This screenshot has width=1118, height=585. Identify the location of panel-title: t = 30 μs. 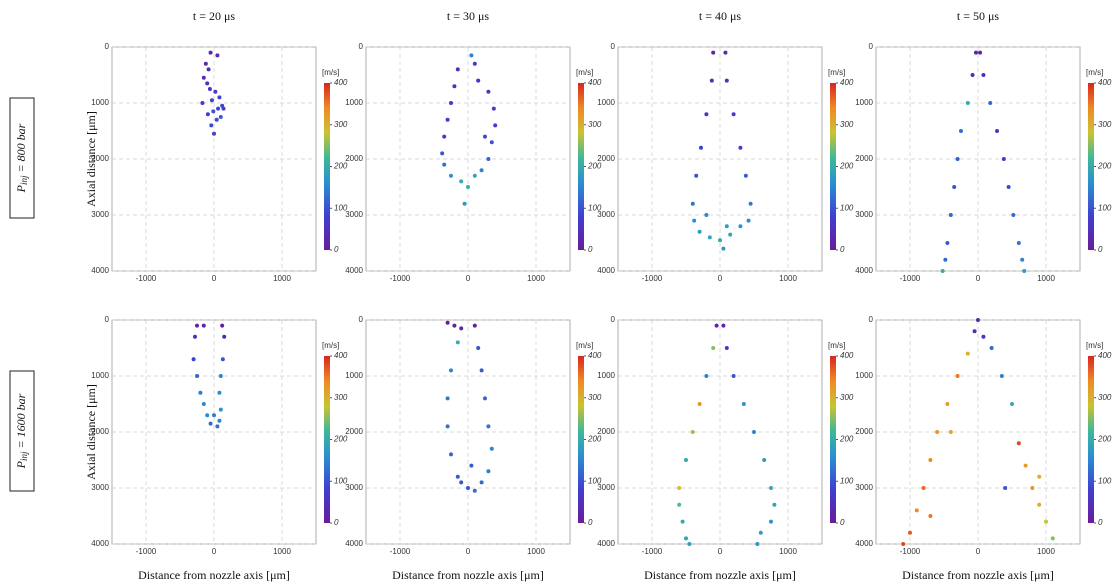
(468, 16).